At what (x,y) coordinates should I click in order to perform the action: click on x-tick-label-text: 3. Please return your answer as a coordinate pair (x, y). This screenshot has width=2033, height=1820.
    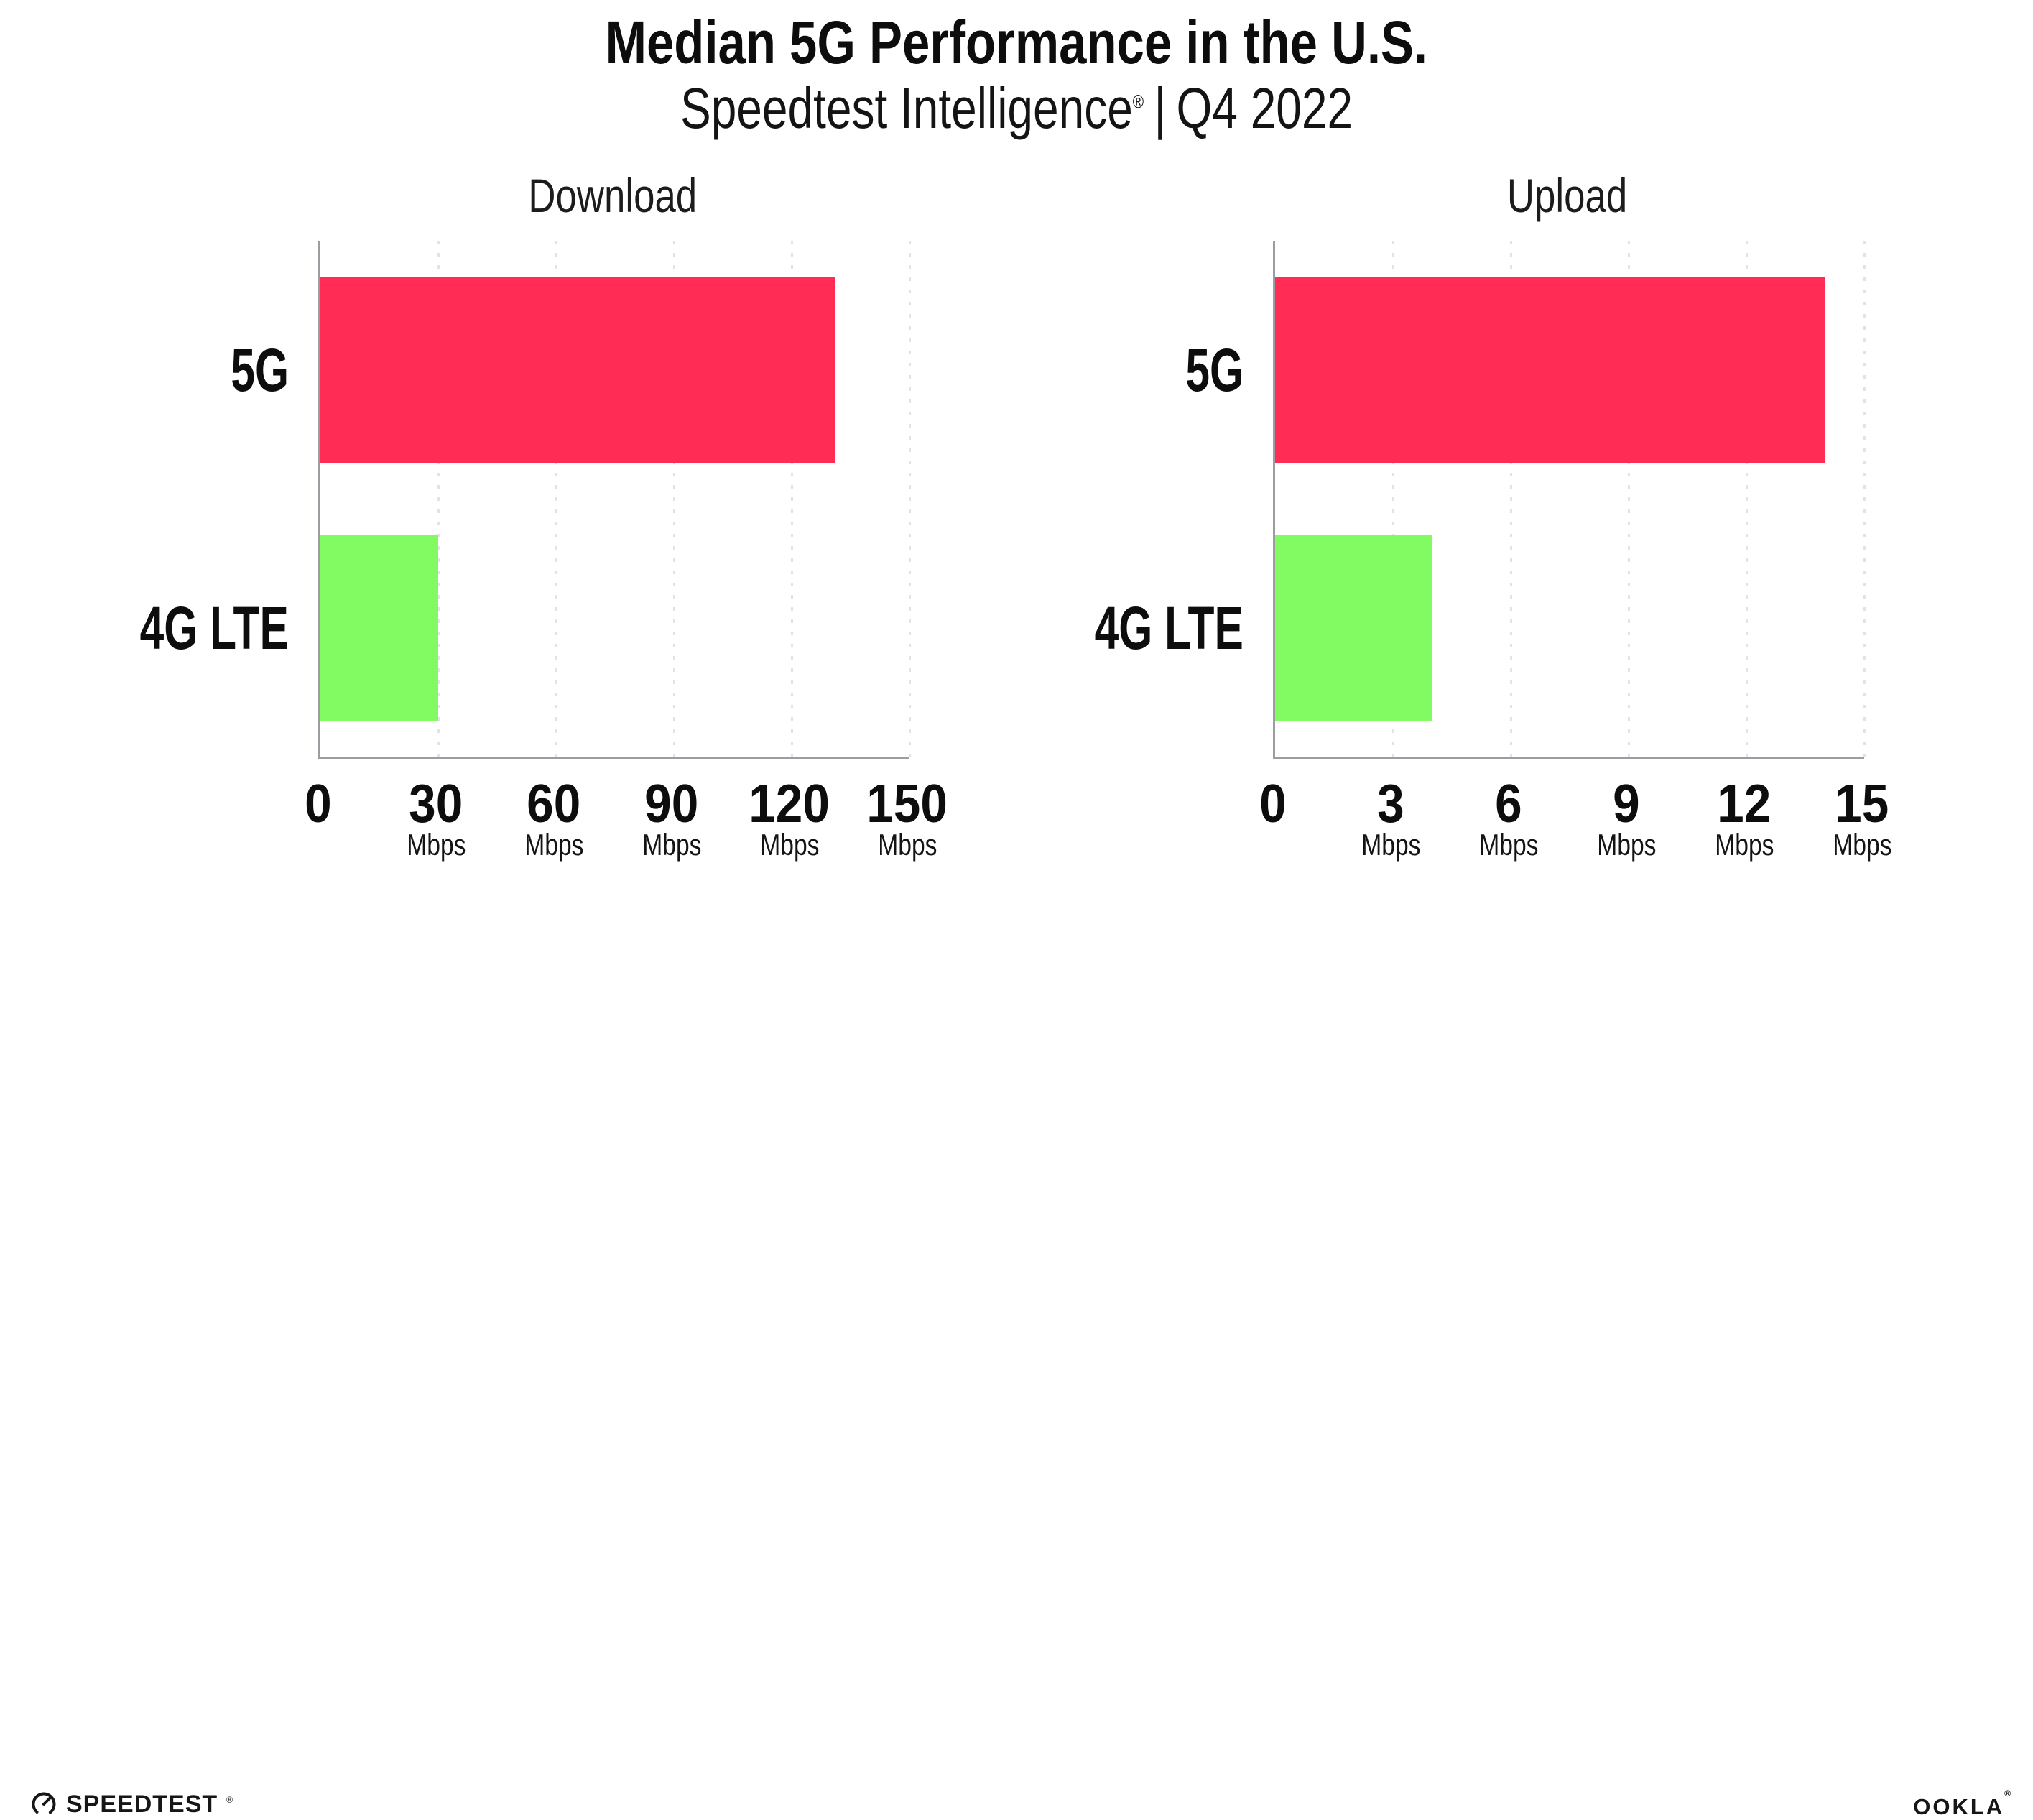
    Looking at the image, I should click on (1390, 803).